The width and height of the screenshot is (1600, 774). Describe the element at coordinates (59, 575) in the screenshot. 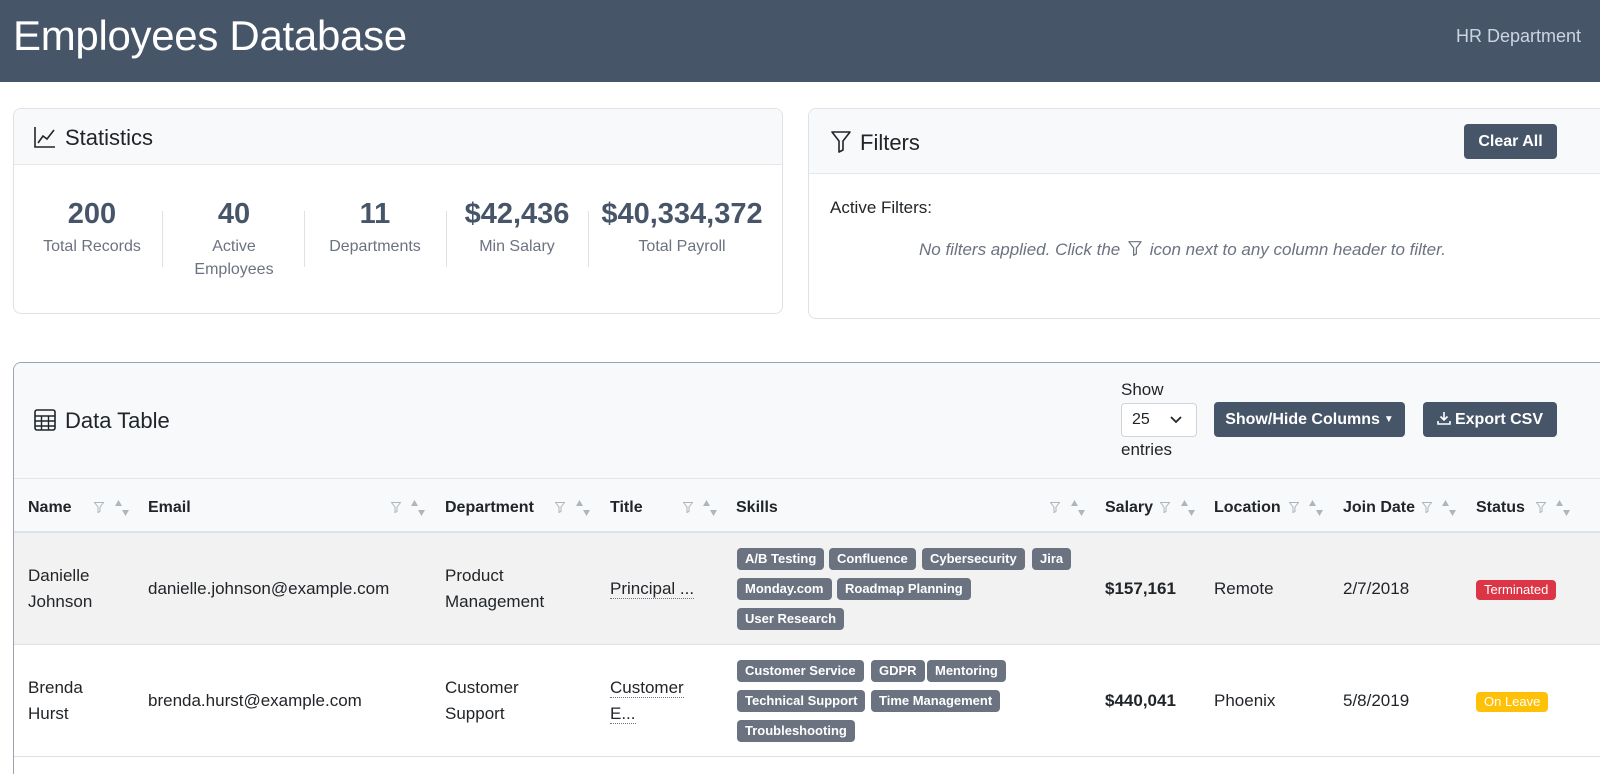

I see `name-first: Danielle` at that location.